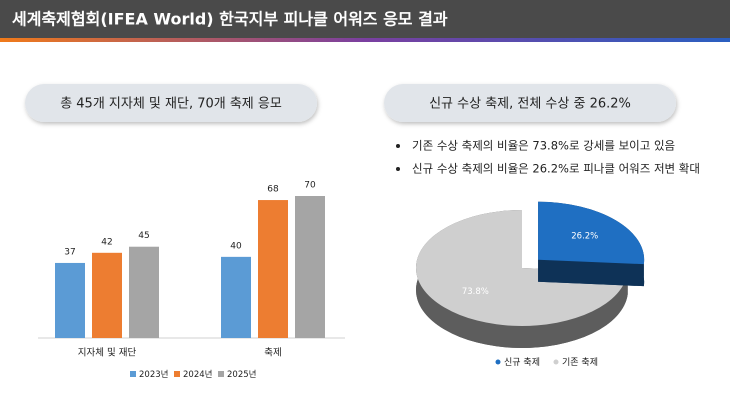 This screenshot has width=730, height=409. Describe the element at coordinates (236, 246) in the screenshot. I see `data-label: 40` at that location.